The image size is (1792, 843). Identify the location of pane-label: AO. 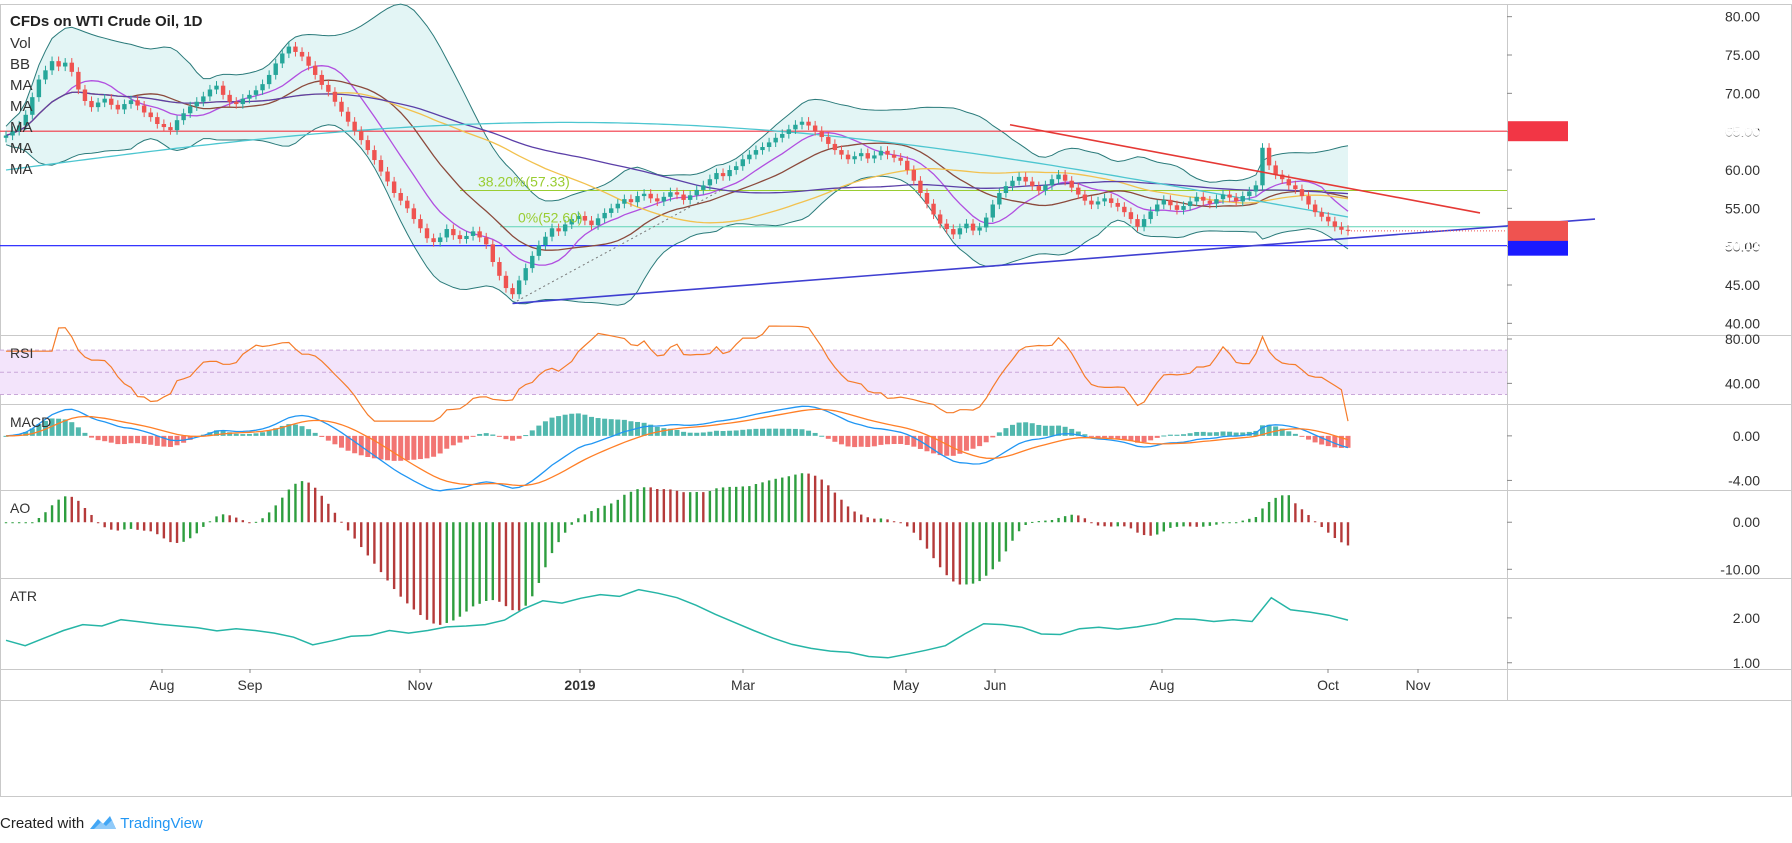
(20, 508).